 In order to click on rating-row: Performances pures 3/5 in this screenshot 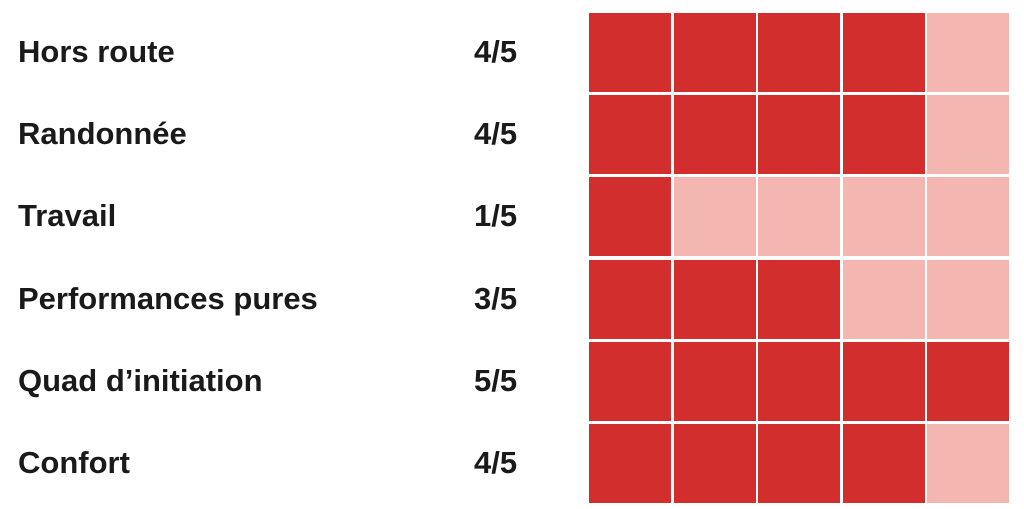, I will do `click(290, 299)`.